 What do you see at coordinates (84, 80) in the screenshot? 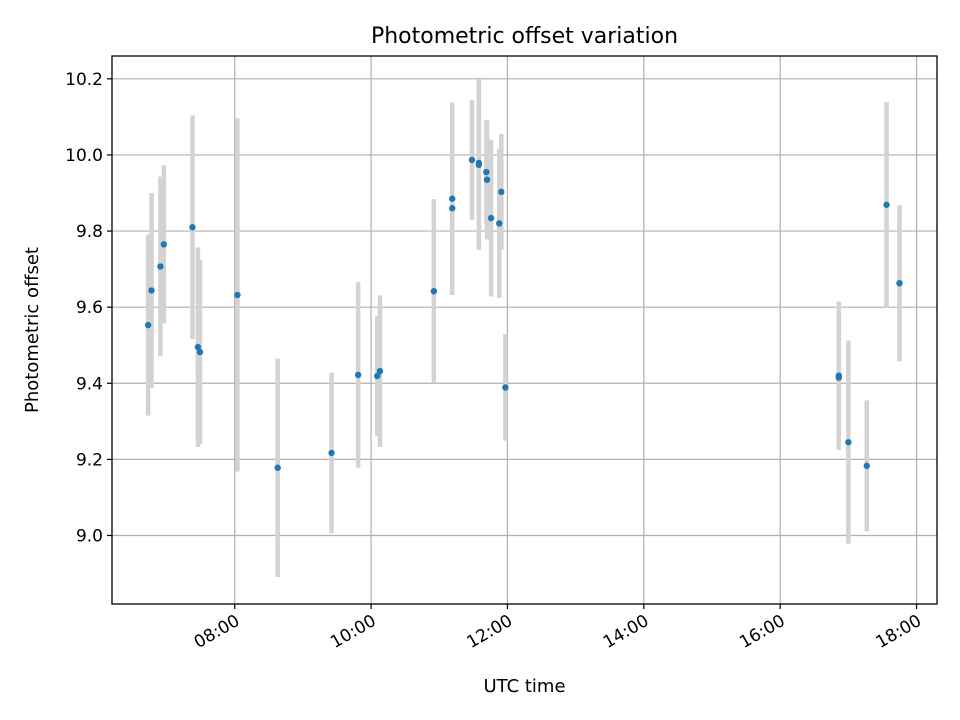
I see `y-tick-label: 10.2` at bounding box center [84, 80].